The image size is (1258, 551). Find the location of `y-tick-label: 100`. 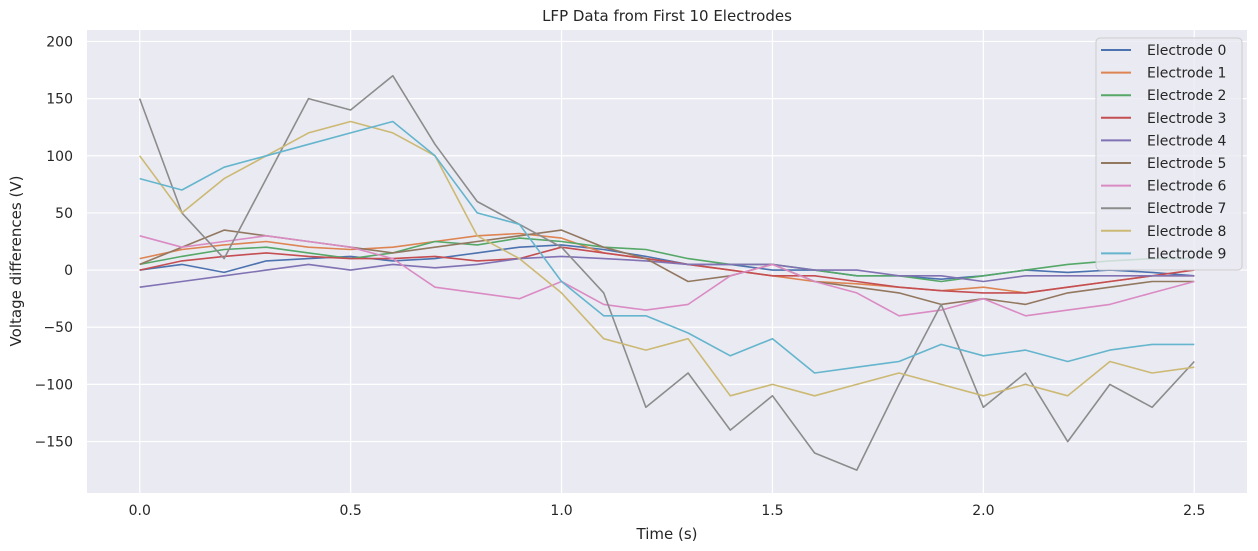

y-tick-label: 100 is located at coordinates (59, 157).